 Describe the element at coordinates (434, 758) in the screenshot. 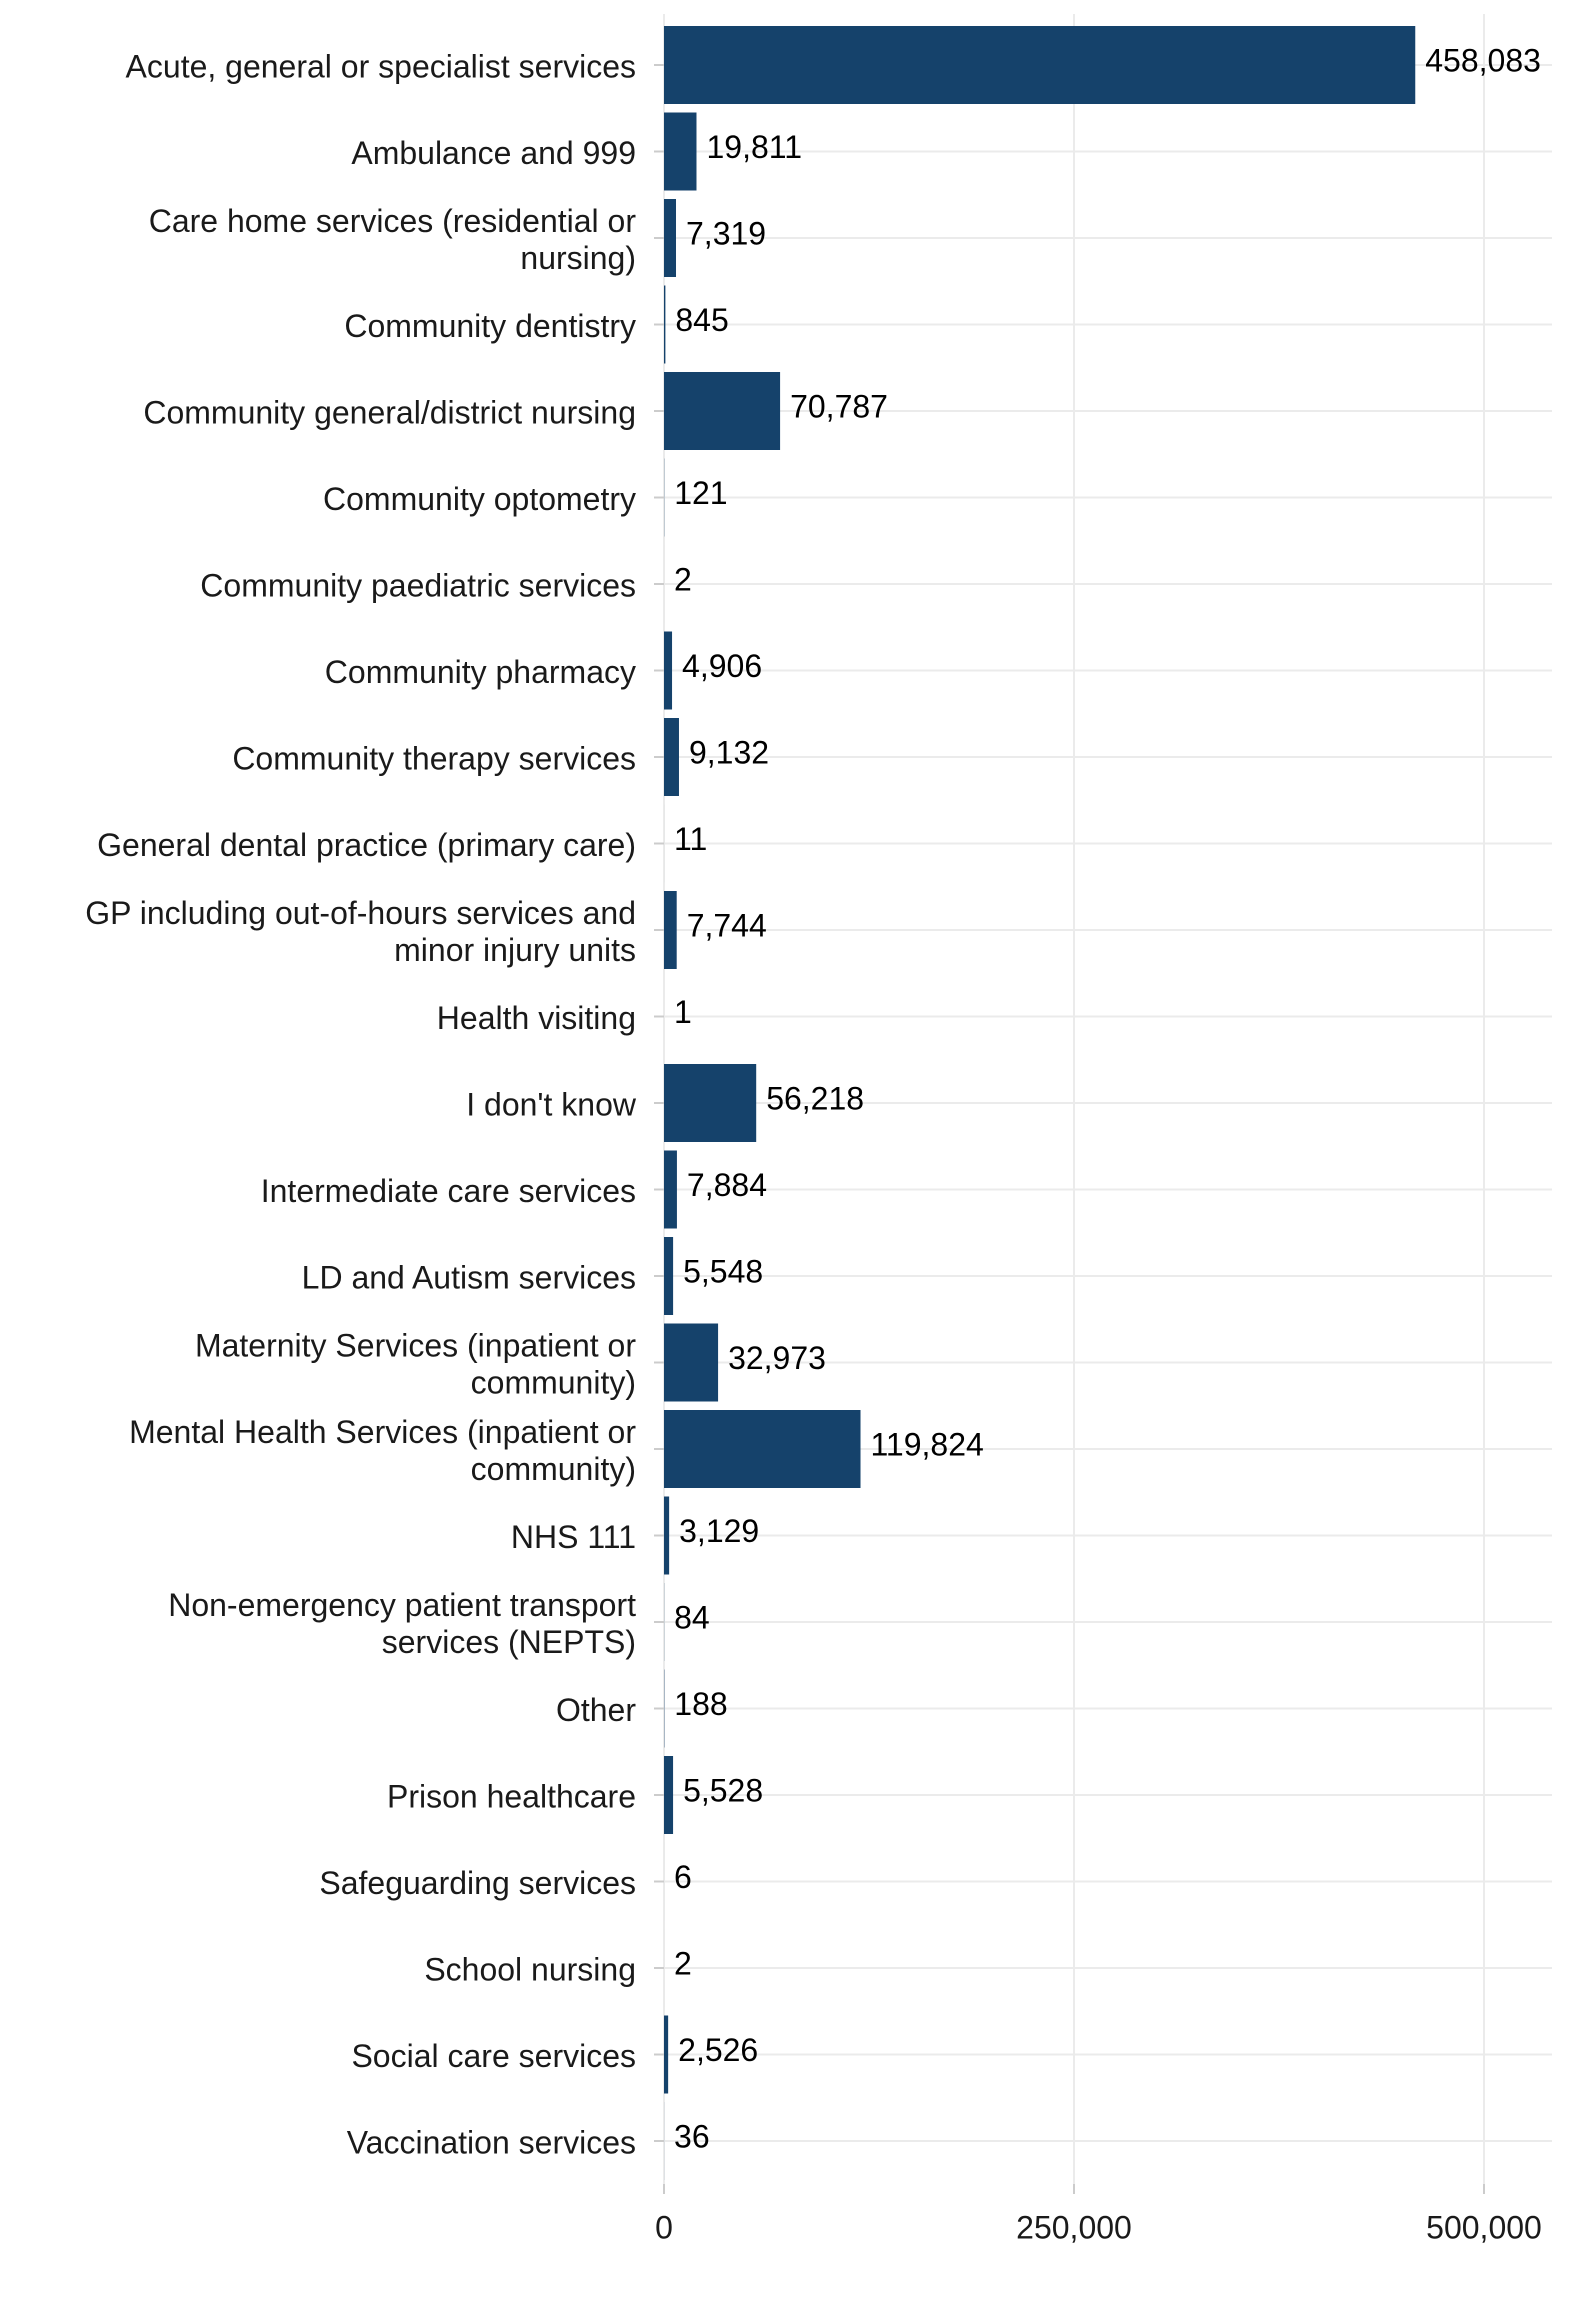

I see `category-label: Community therapy services` at that location.